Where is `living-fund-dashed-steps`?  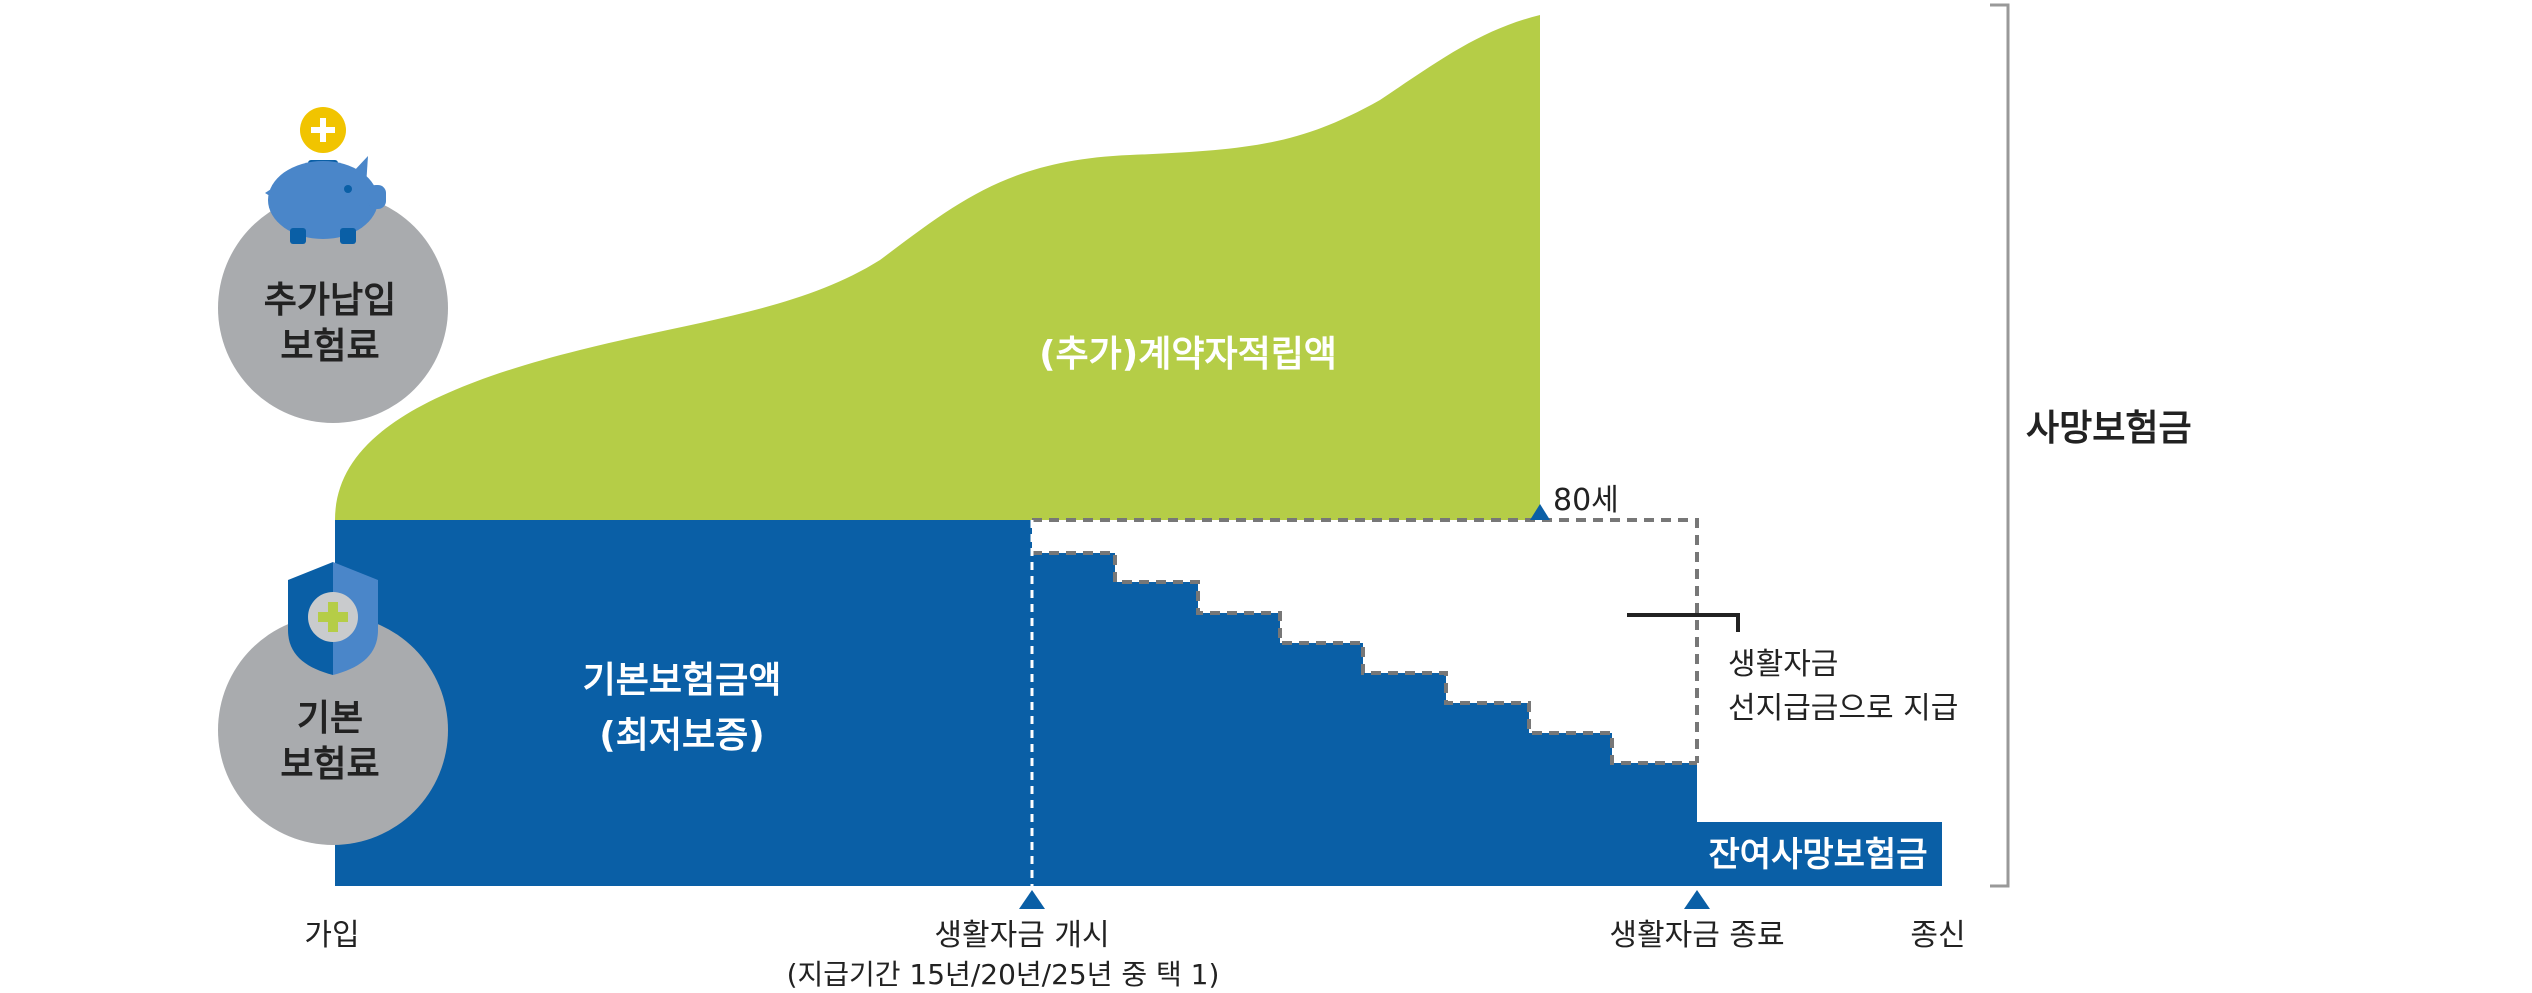
living-fund-dashed-steps is located at coordinates (1364, 658).